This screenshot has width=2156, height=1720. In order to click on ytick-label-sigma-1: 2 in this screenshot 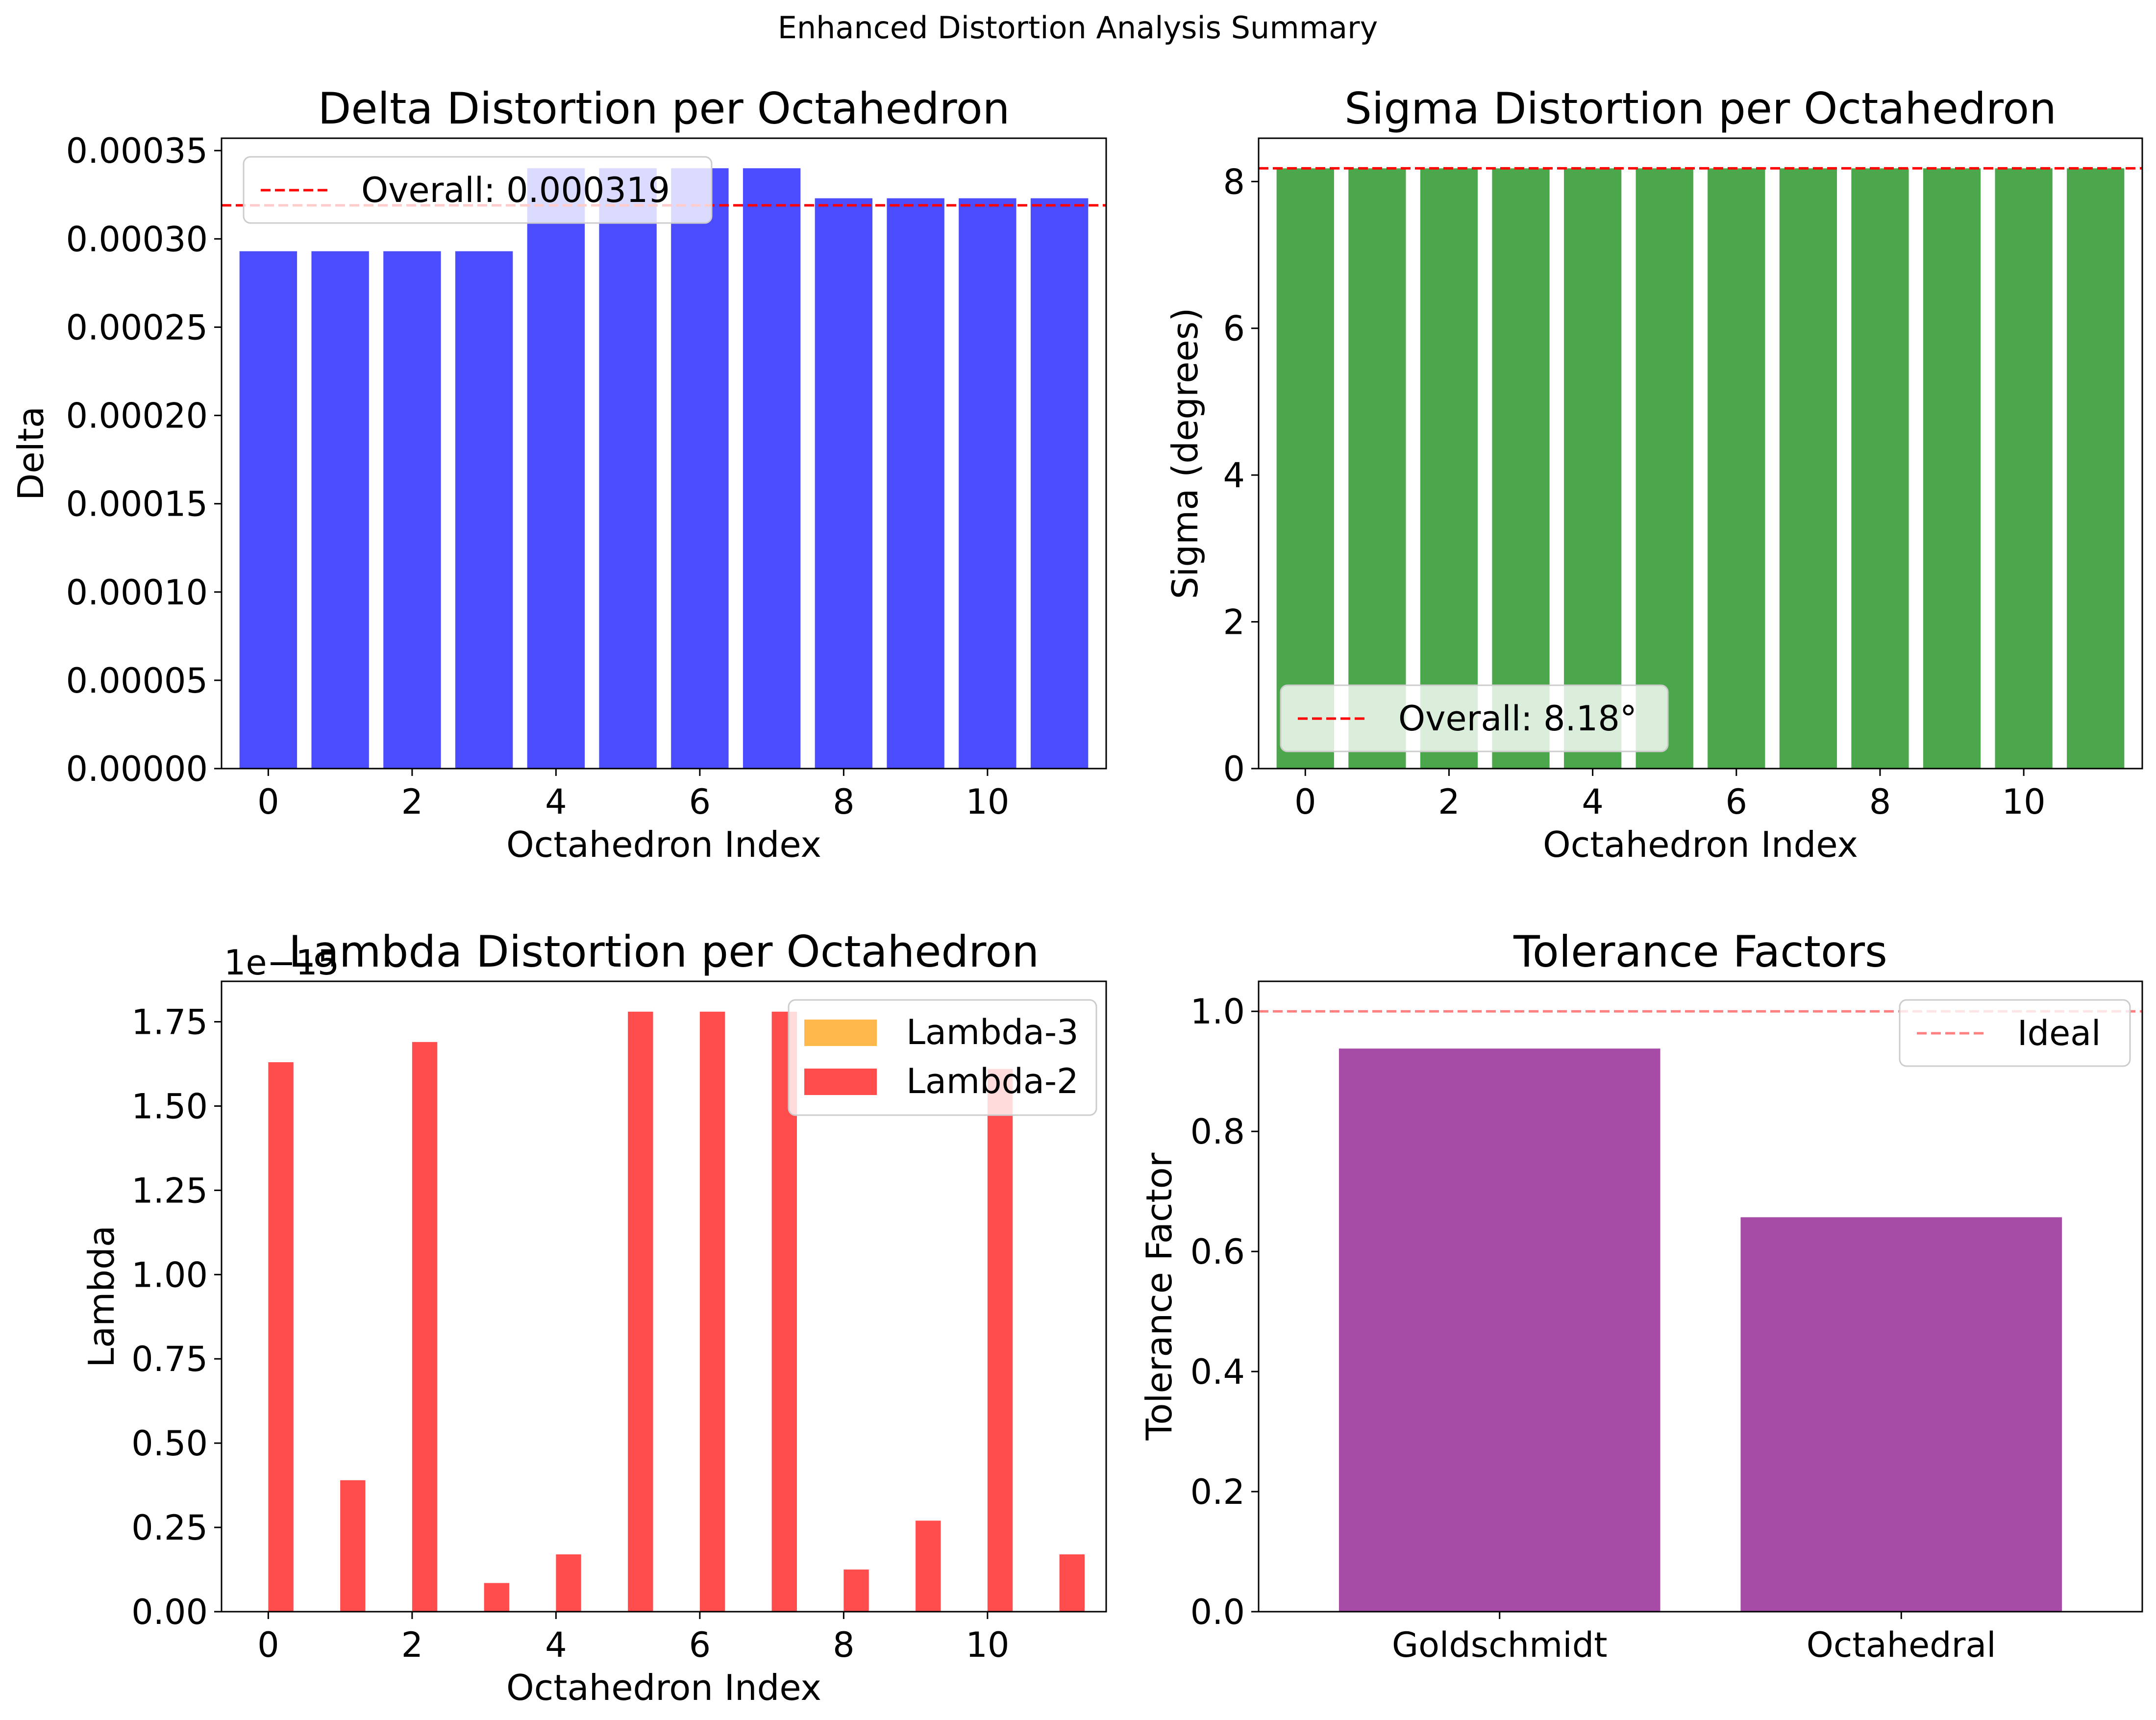, I will do `click(1234, 623)`.